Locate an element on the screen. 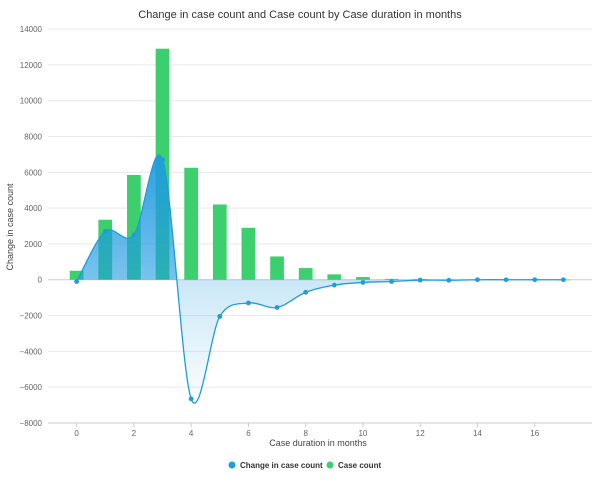  y-tick-label: 14000 is located at coordinates (31, 29).